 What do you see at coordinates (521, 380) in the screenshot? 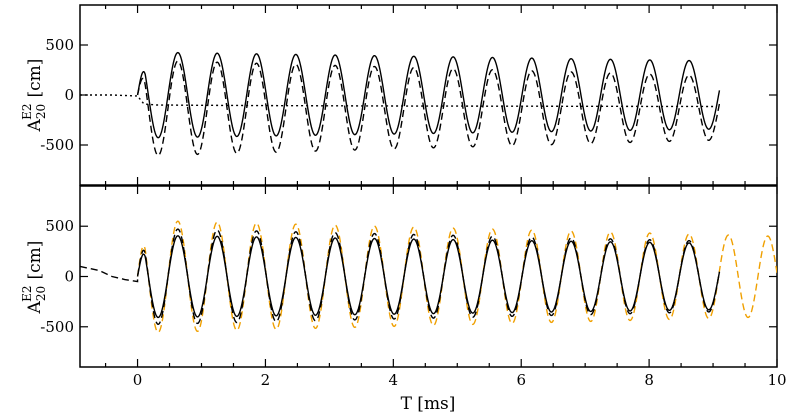
I see `x-tick-label: 6` at bounding box center [521, 380].